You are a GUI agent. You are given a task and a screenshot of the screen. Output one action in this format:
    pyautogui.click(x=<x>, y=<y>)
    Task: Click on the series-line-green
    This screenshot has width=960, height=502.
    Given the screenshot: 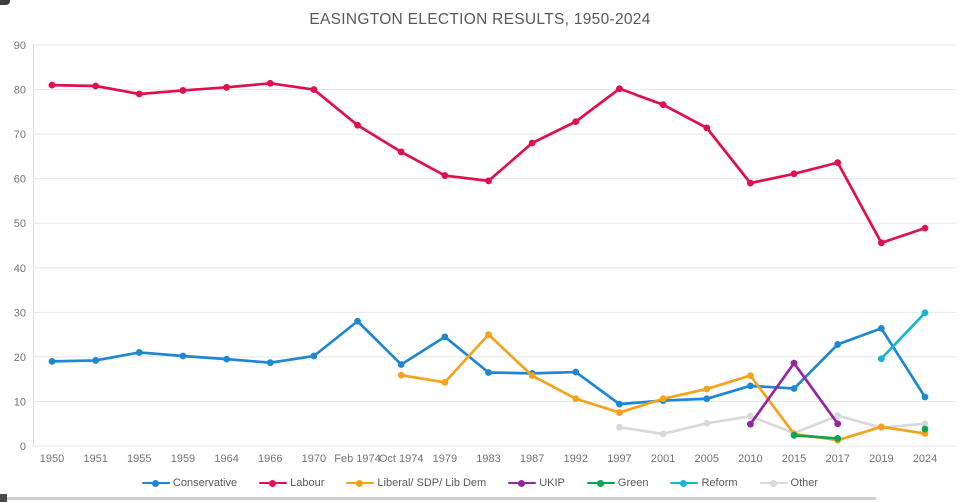 What is the action you would take?
    pyautogui.click(x=816, y=436)
    